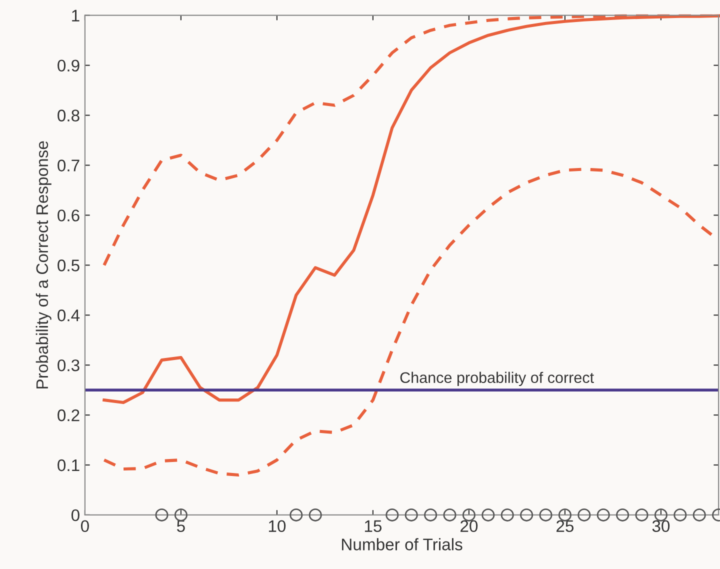  Describe the element at coordinates (69, 216) in the screenshot. I see `y-tick-label: 0.6` at that location.